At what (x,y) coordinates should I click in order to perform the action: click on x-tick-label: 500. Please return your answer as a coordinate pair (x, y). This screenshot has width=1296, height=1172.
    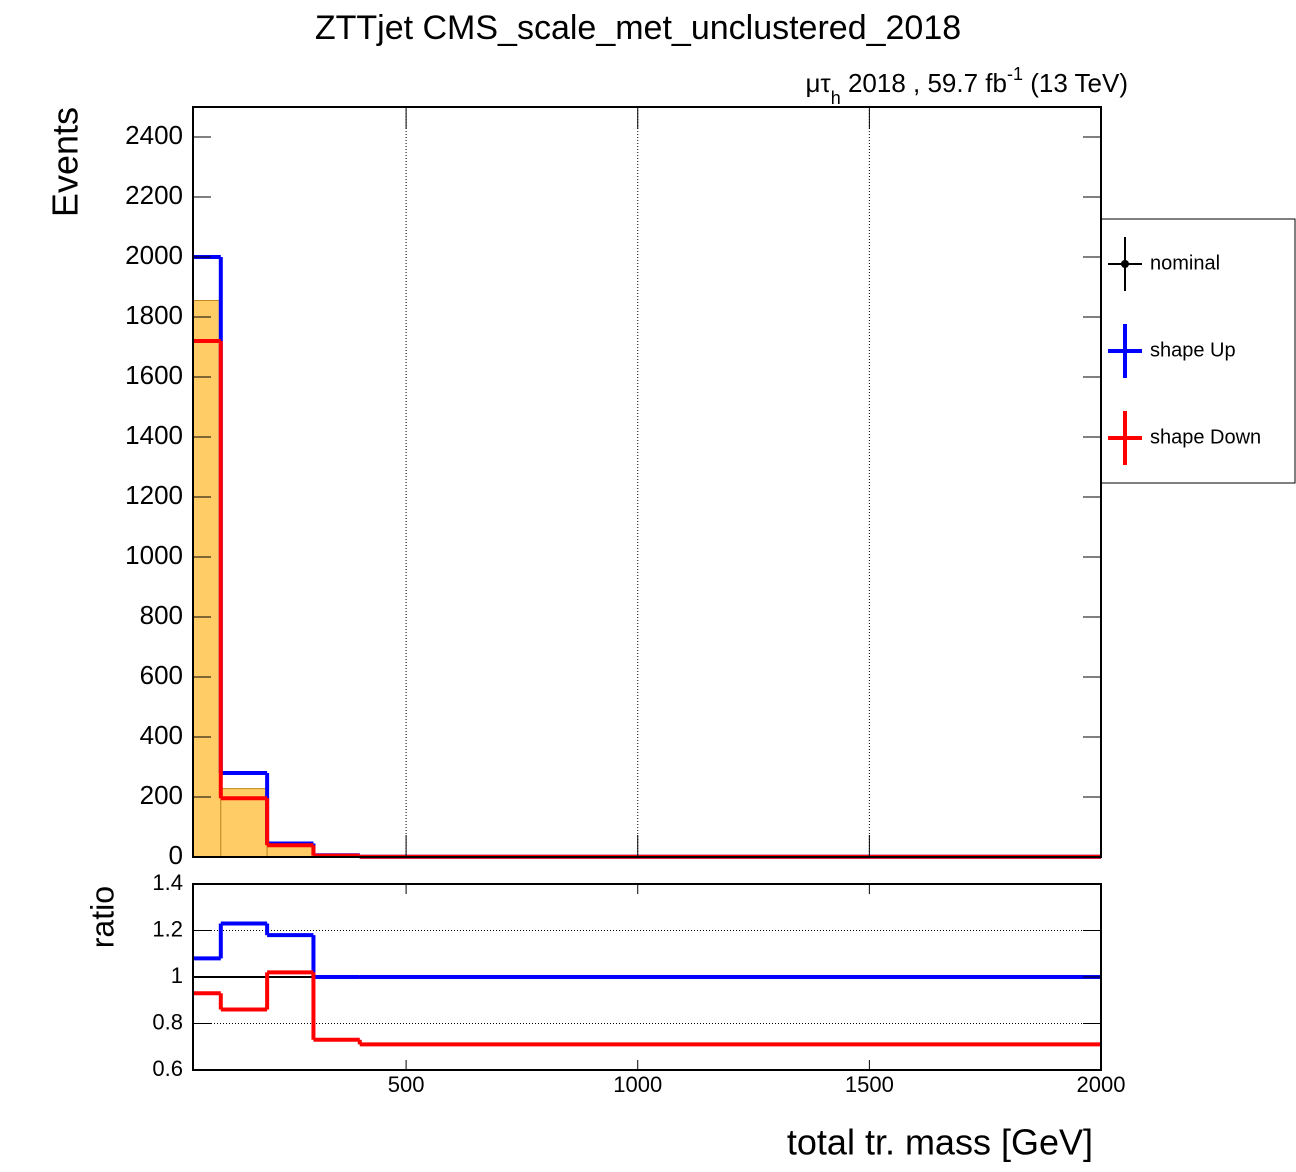
    Looking at the image, I should click on (406, 1084).